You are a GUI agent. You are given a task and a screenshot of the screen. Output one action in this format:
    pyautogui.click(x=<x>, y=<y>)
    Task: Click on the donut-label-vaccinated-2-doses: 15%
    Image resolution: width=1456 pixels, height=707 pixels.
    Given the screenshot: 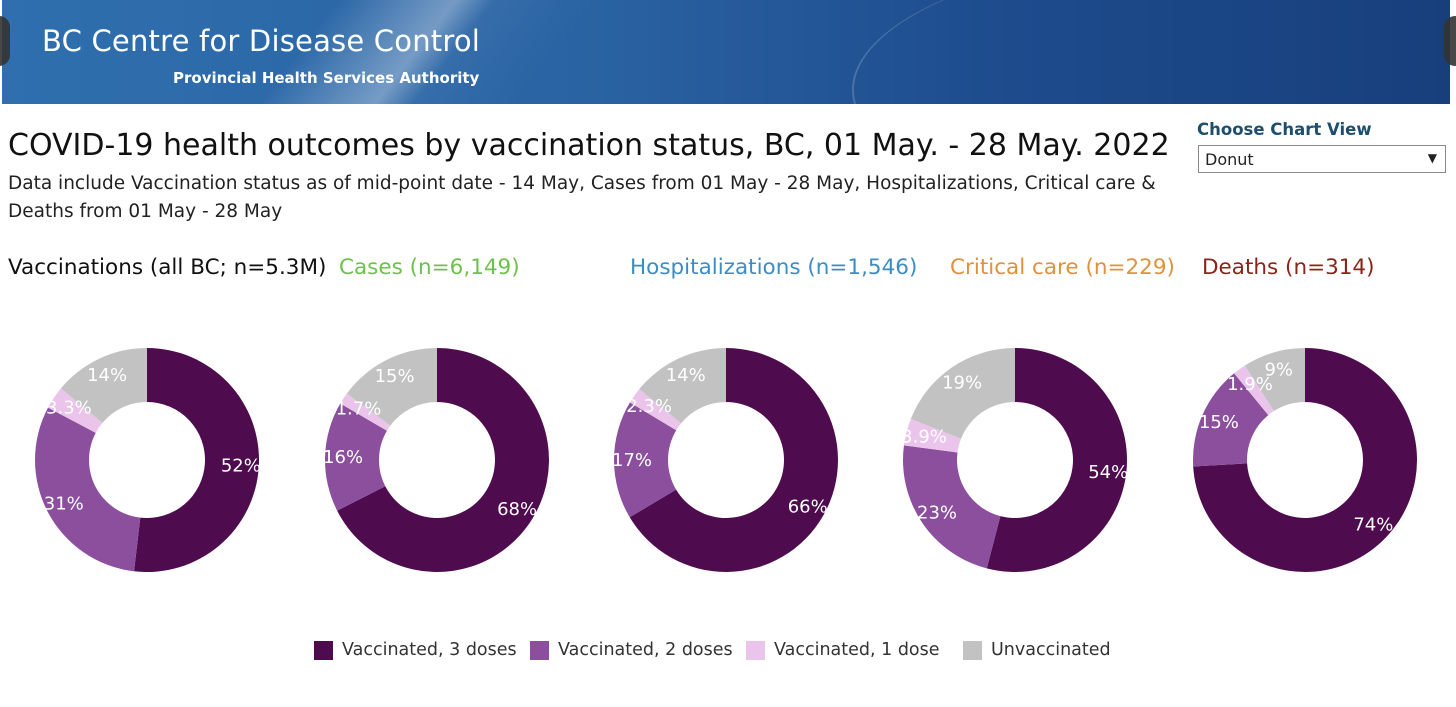 What is the action you would take?
    pyautogui.click(x=1219, y=422)
    